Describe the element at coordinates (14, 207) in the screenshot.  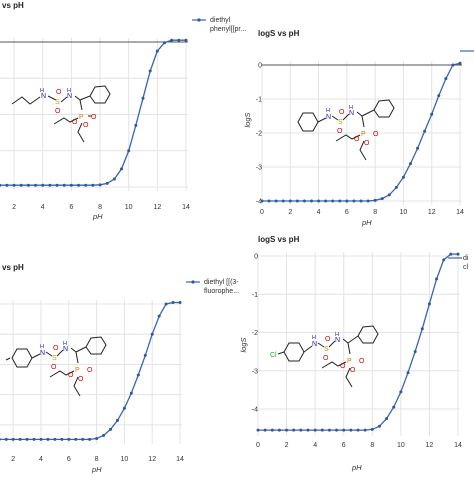
I see `x-tick-label: 2` at that location.